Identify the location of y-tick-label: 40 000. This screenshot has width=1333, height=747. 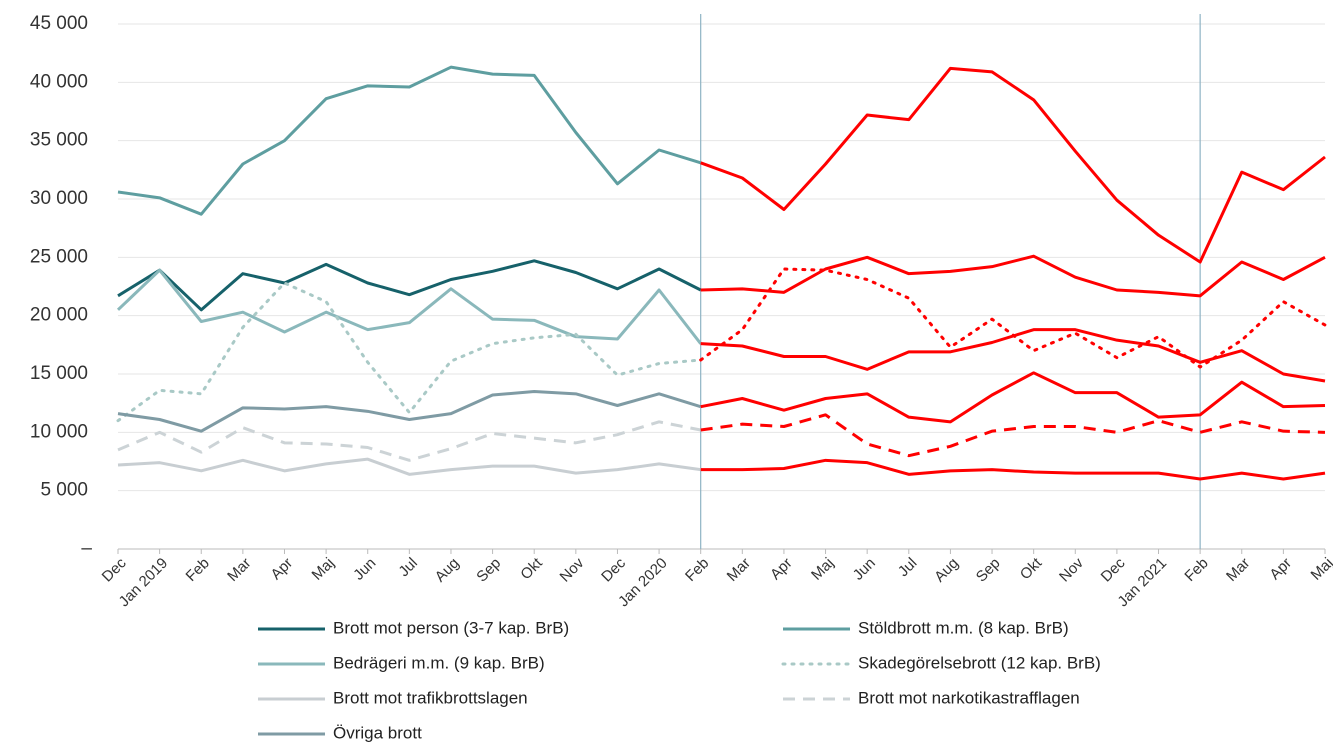
(59, 81).